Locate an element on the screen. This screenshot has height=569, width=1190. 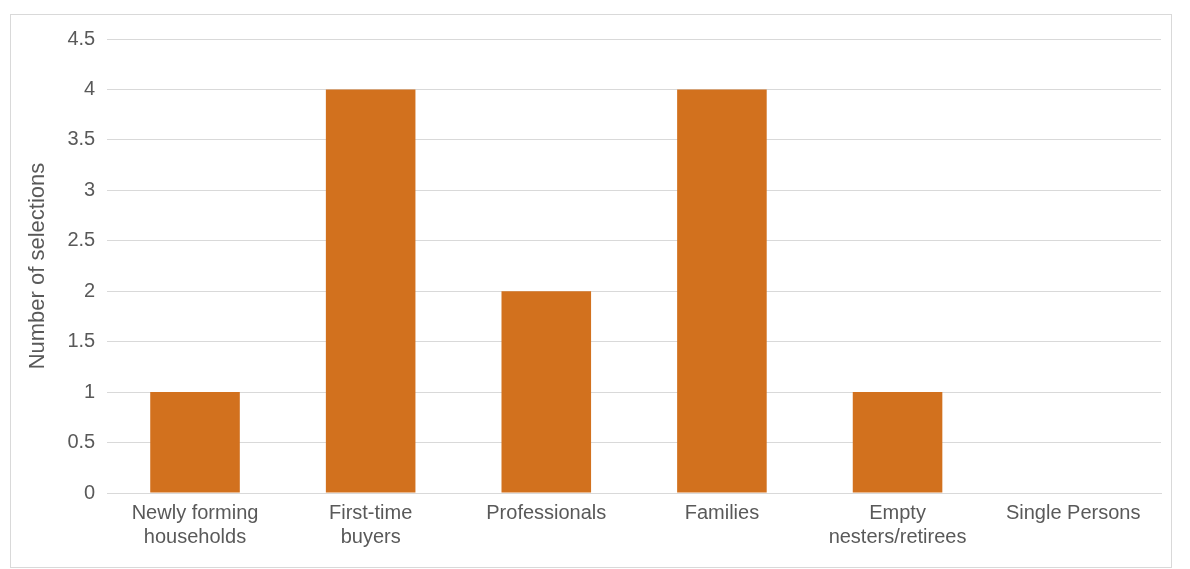
y-tick-label: 1.5 is located at coordinates (81, 340).